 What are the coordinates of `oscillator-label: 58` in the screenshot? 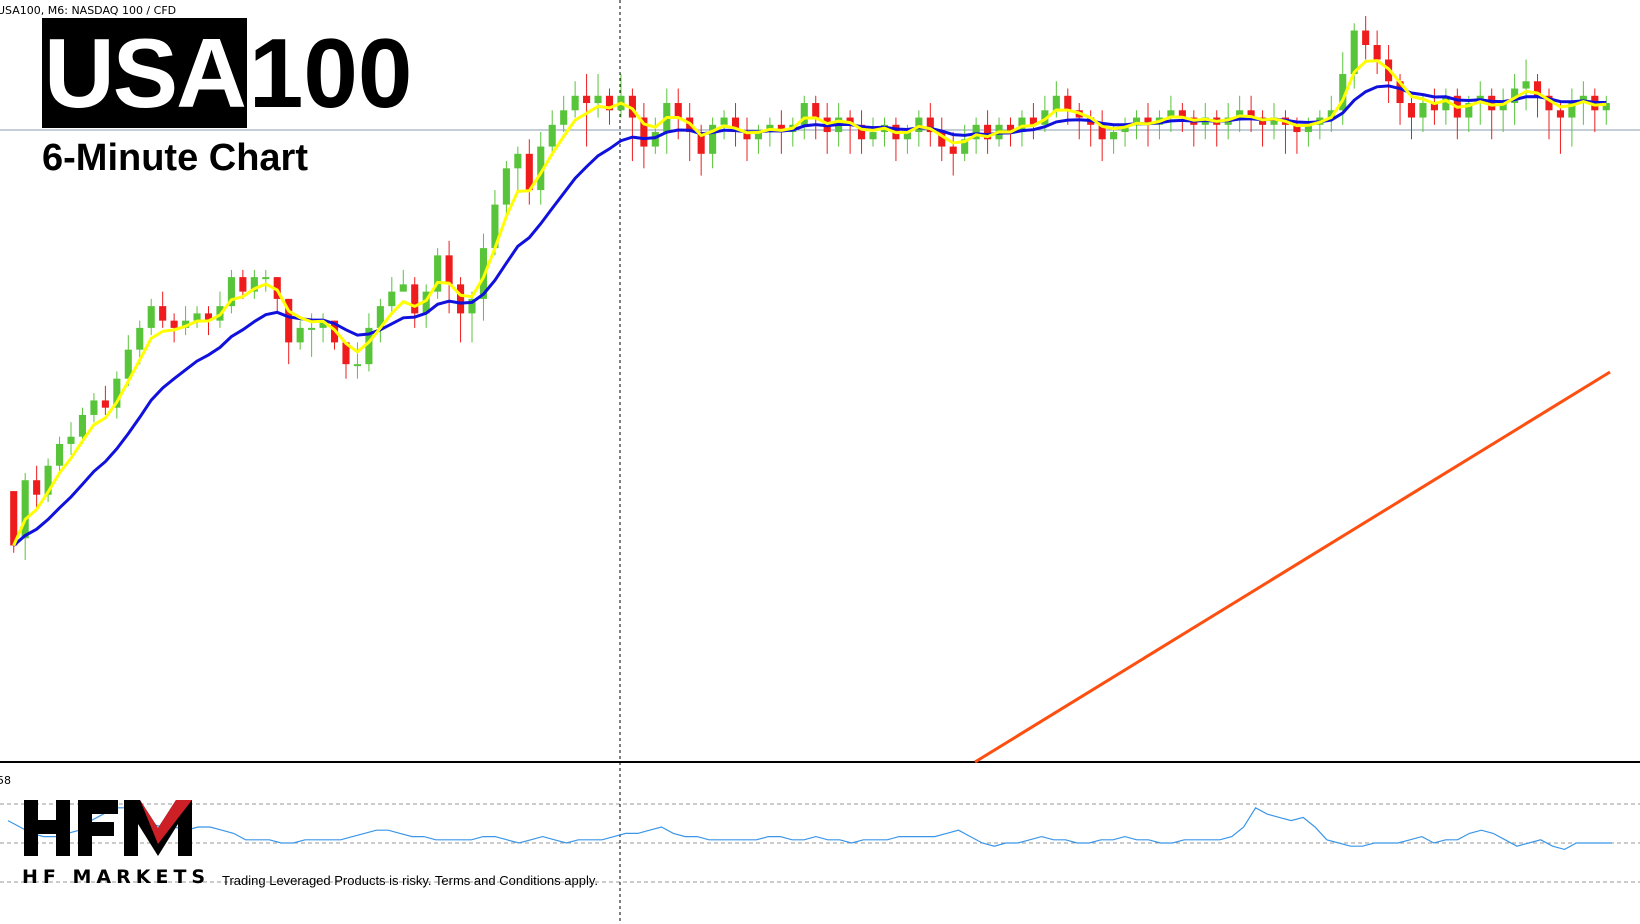 It's located at (5, 780).